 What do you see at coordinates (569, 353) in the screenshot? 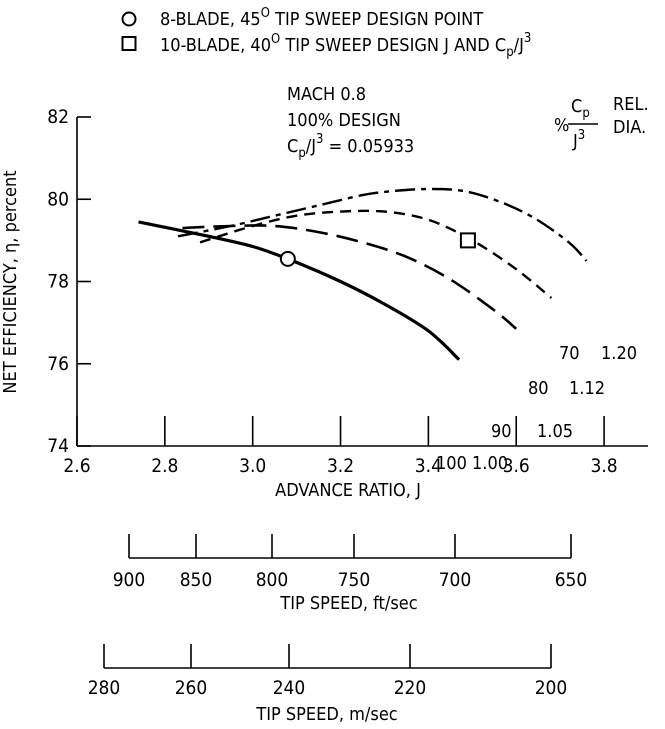
I see `curve-label-pct-70: 70` at bounding box center [569, 353].